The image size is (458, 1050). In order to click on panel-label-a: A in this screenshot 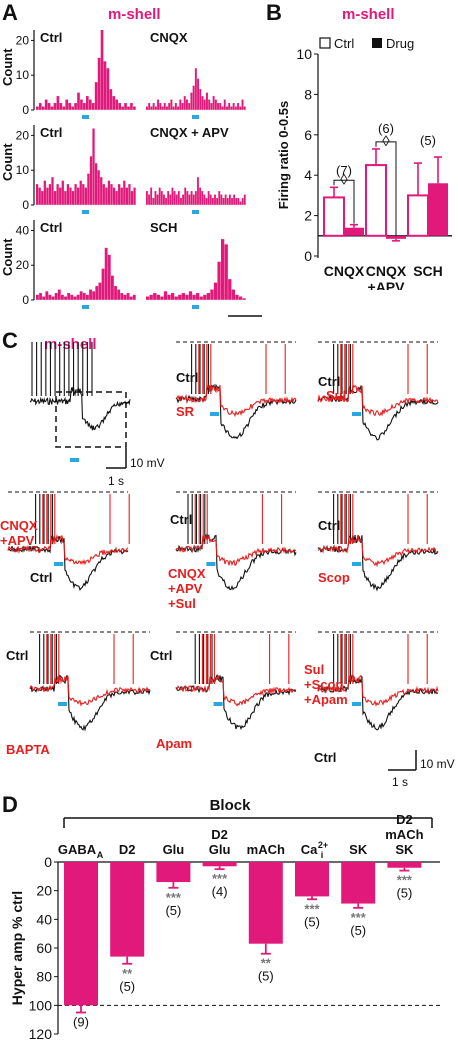, I will do `click(10, 12)`.